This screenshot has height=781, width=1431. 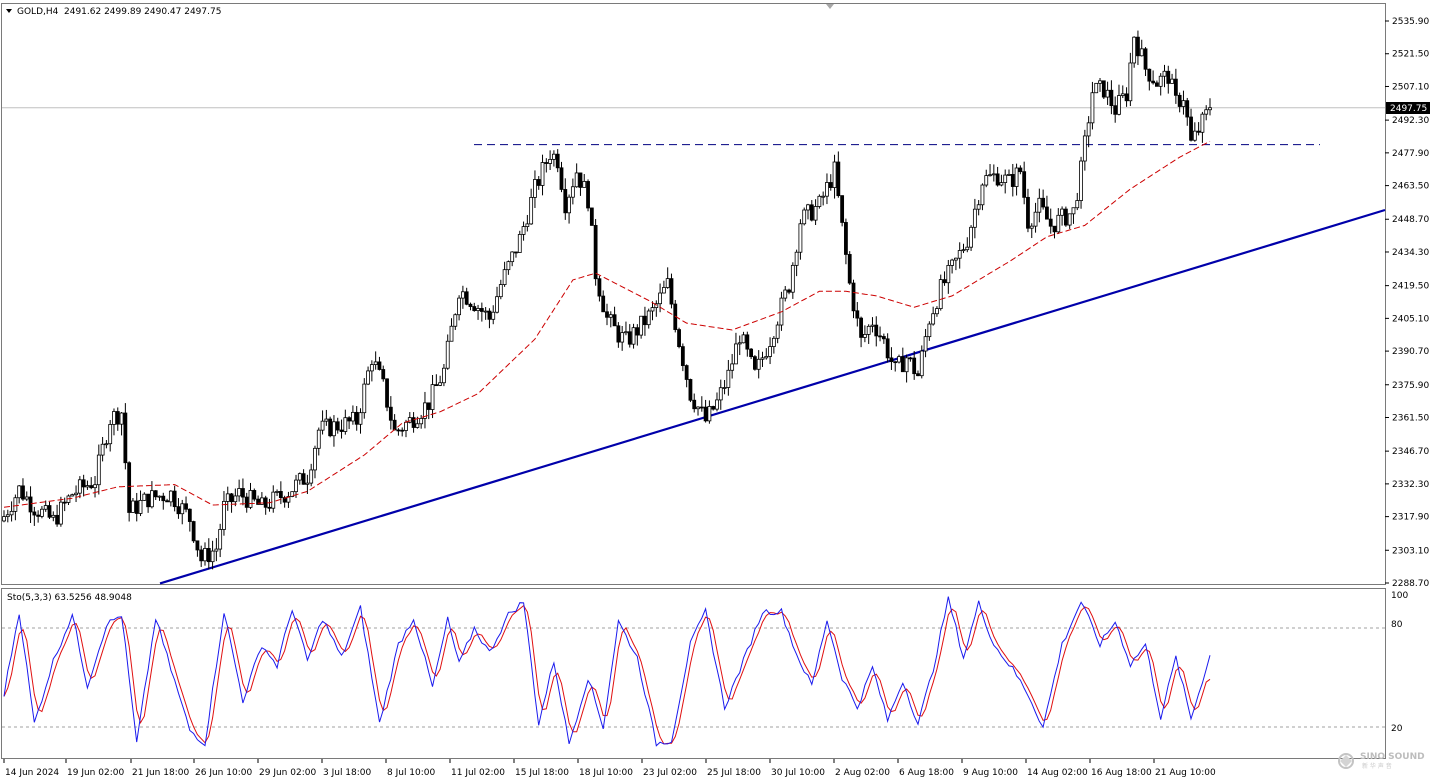 I want to click on y-tick-label: 2375.90, so click(x=1410, y=386).